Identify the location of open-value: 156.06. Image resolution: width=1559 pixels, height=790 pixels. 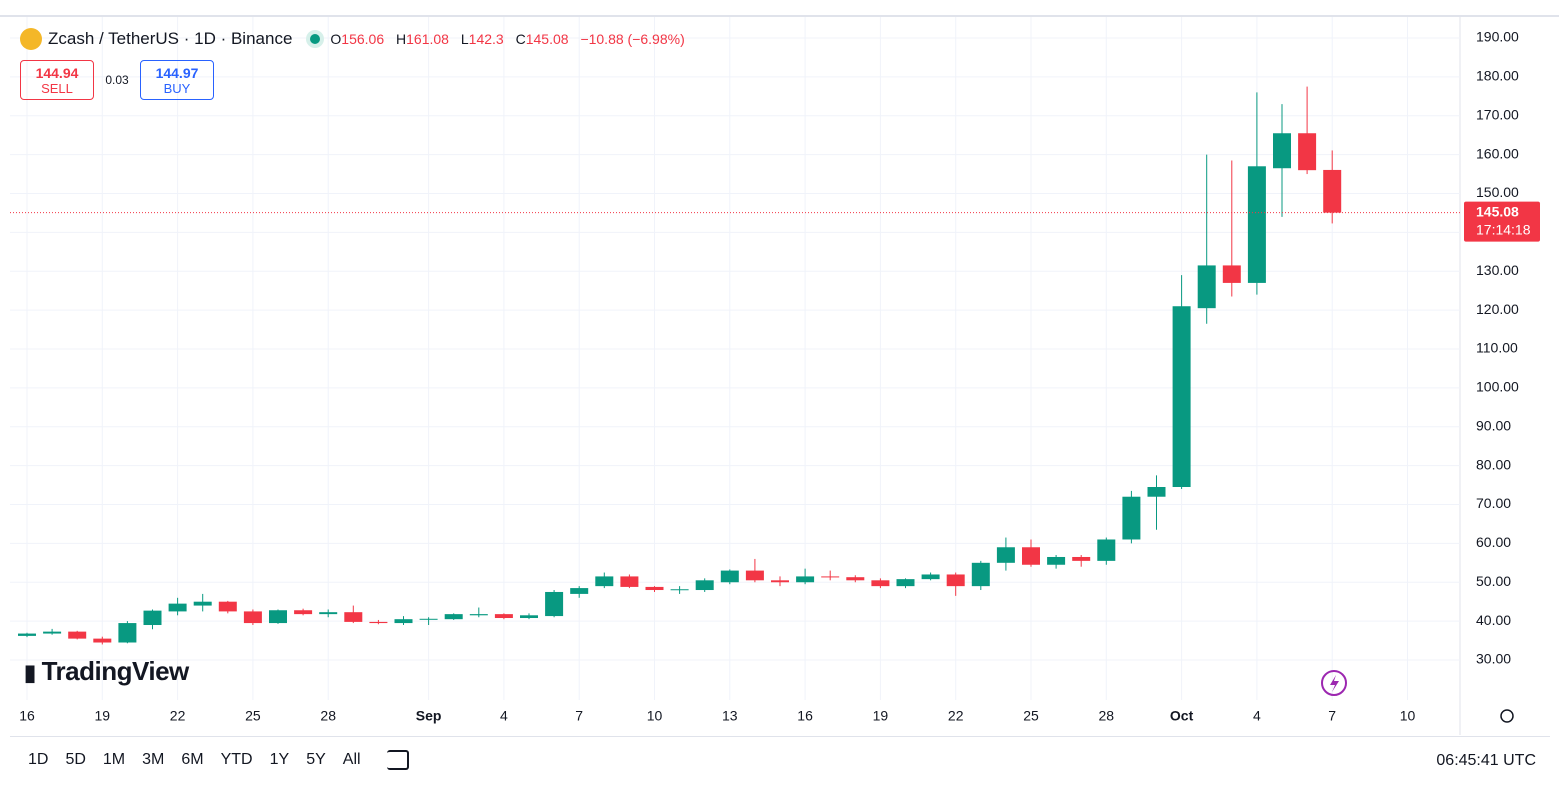
(363, 39).